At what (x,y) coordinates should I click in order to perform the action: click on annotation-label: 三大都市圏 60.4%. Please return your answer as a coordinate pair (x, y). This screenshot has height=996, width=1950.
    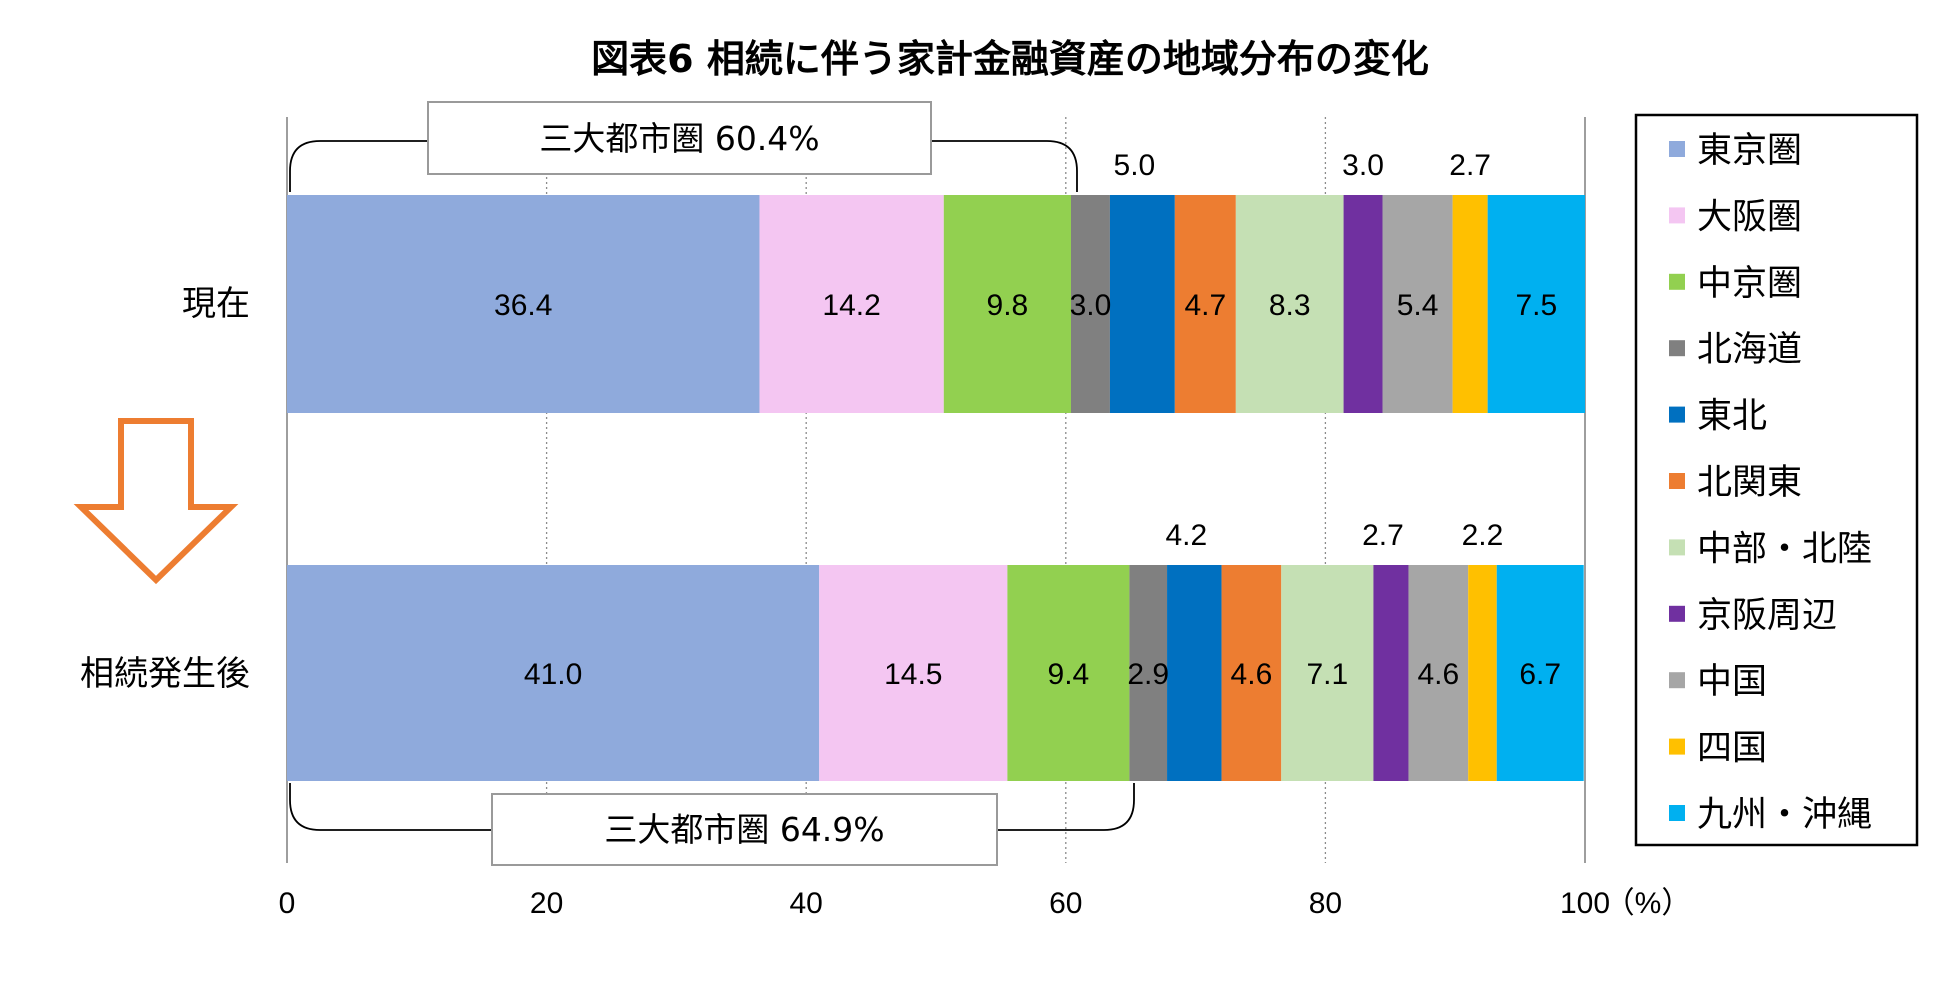
    Looking at the image, I should click on (679, 138).